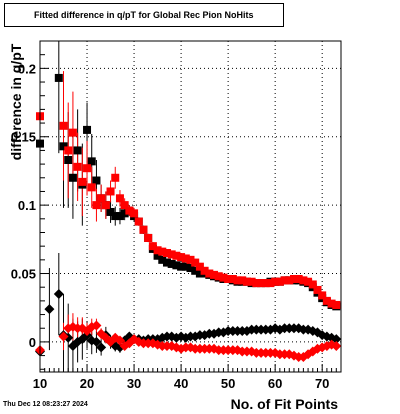 This screenshot has width=400, height=414. Describe the element at coordinates (322, 383) in the screenshot. I see `x-tick-label: 70` at that location.